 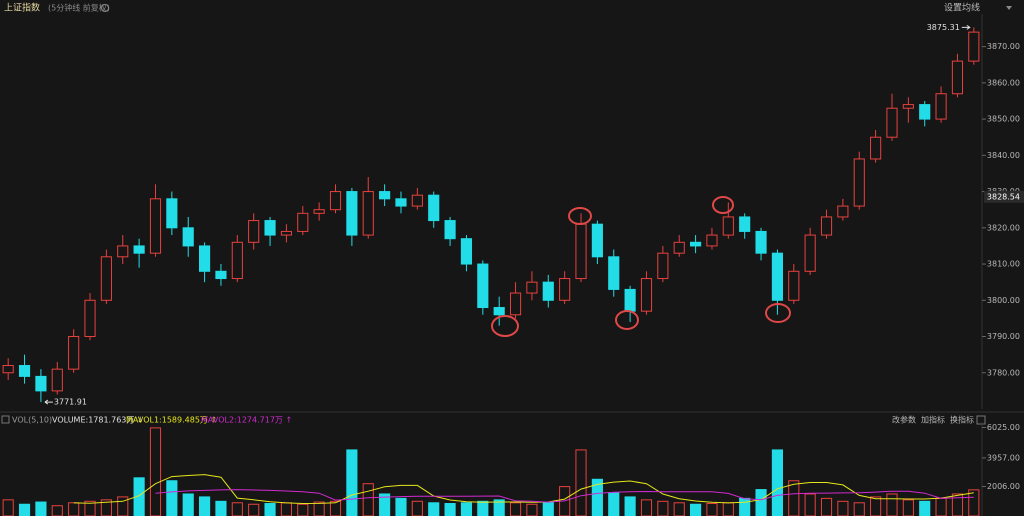 What do you see at coordinates (171, 420) in the screenshot?
I see `mavol1-value: MAVOL1:1589.485万 ↑` at bounding box center [171, 420].